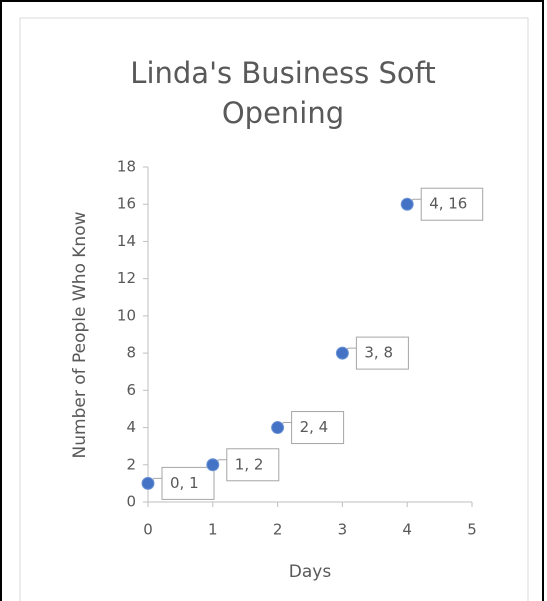 This screenshot has width=547, height=601. What do you see at coordinates (126, 204) in the screenshot?
I see `y-tick-label: 16` at bounding box center [126, 204].